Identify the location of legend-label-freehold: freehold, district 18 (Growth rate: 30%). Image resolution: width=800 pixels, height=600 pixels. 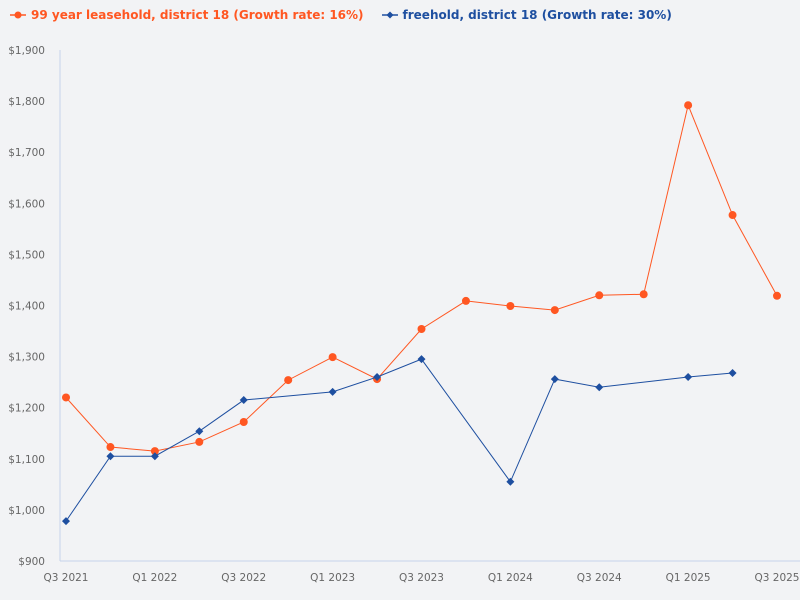
(537, 15).